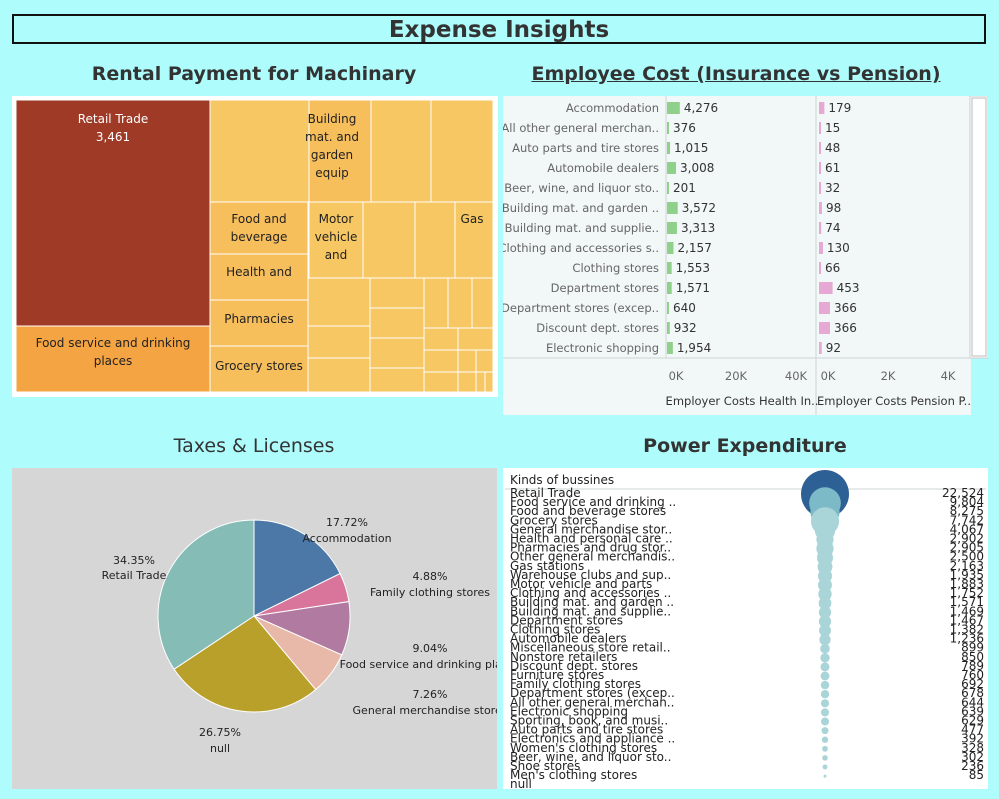 Image resolution: width=999 pixels, height=799 pixels. What do you see at coordinates (347, 522) in the screenshot?
I see `pie-pct-label: 17.72%` at bounding box center [347, 522].